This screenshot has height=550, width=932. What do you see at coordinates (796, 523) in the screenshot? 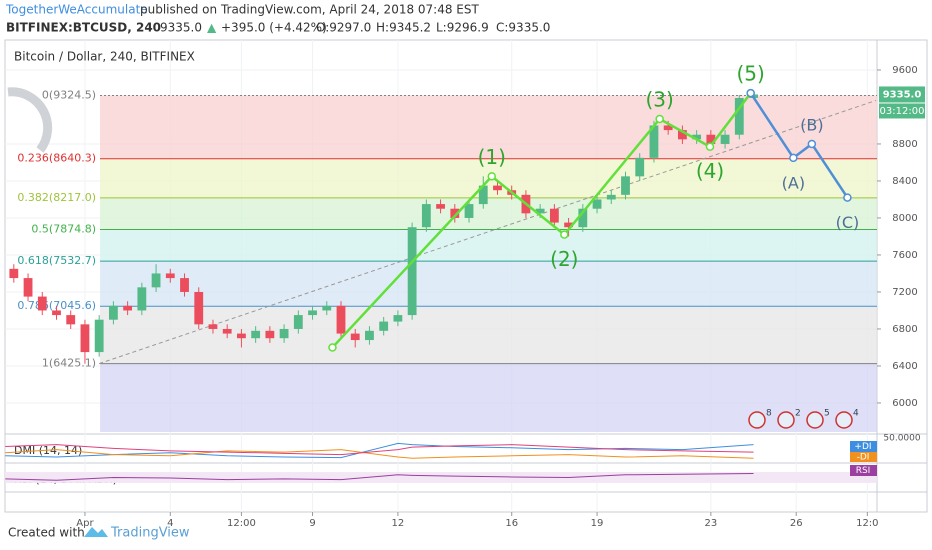
I see `x-tick-label: 26` at bounding box center [796, 523].